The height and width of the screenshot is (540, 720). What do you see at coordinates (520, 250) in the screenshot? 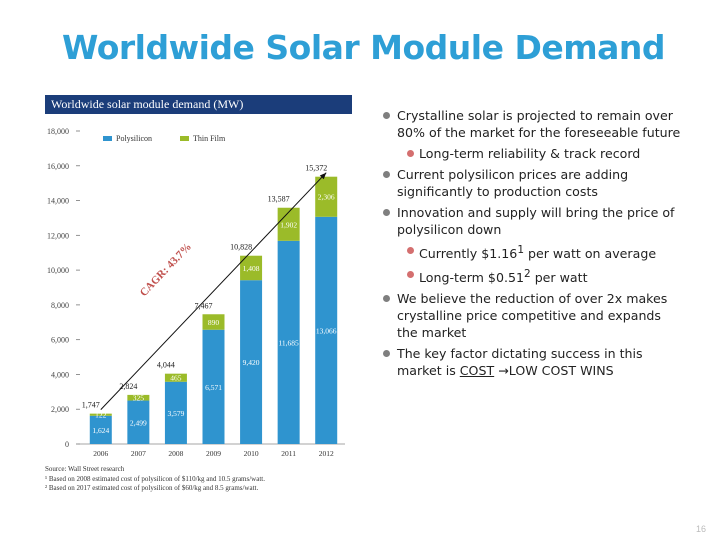
I see `footnote-ref: 1` at bounding box center [520, 250].